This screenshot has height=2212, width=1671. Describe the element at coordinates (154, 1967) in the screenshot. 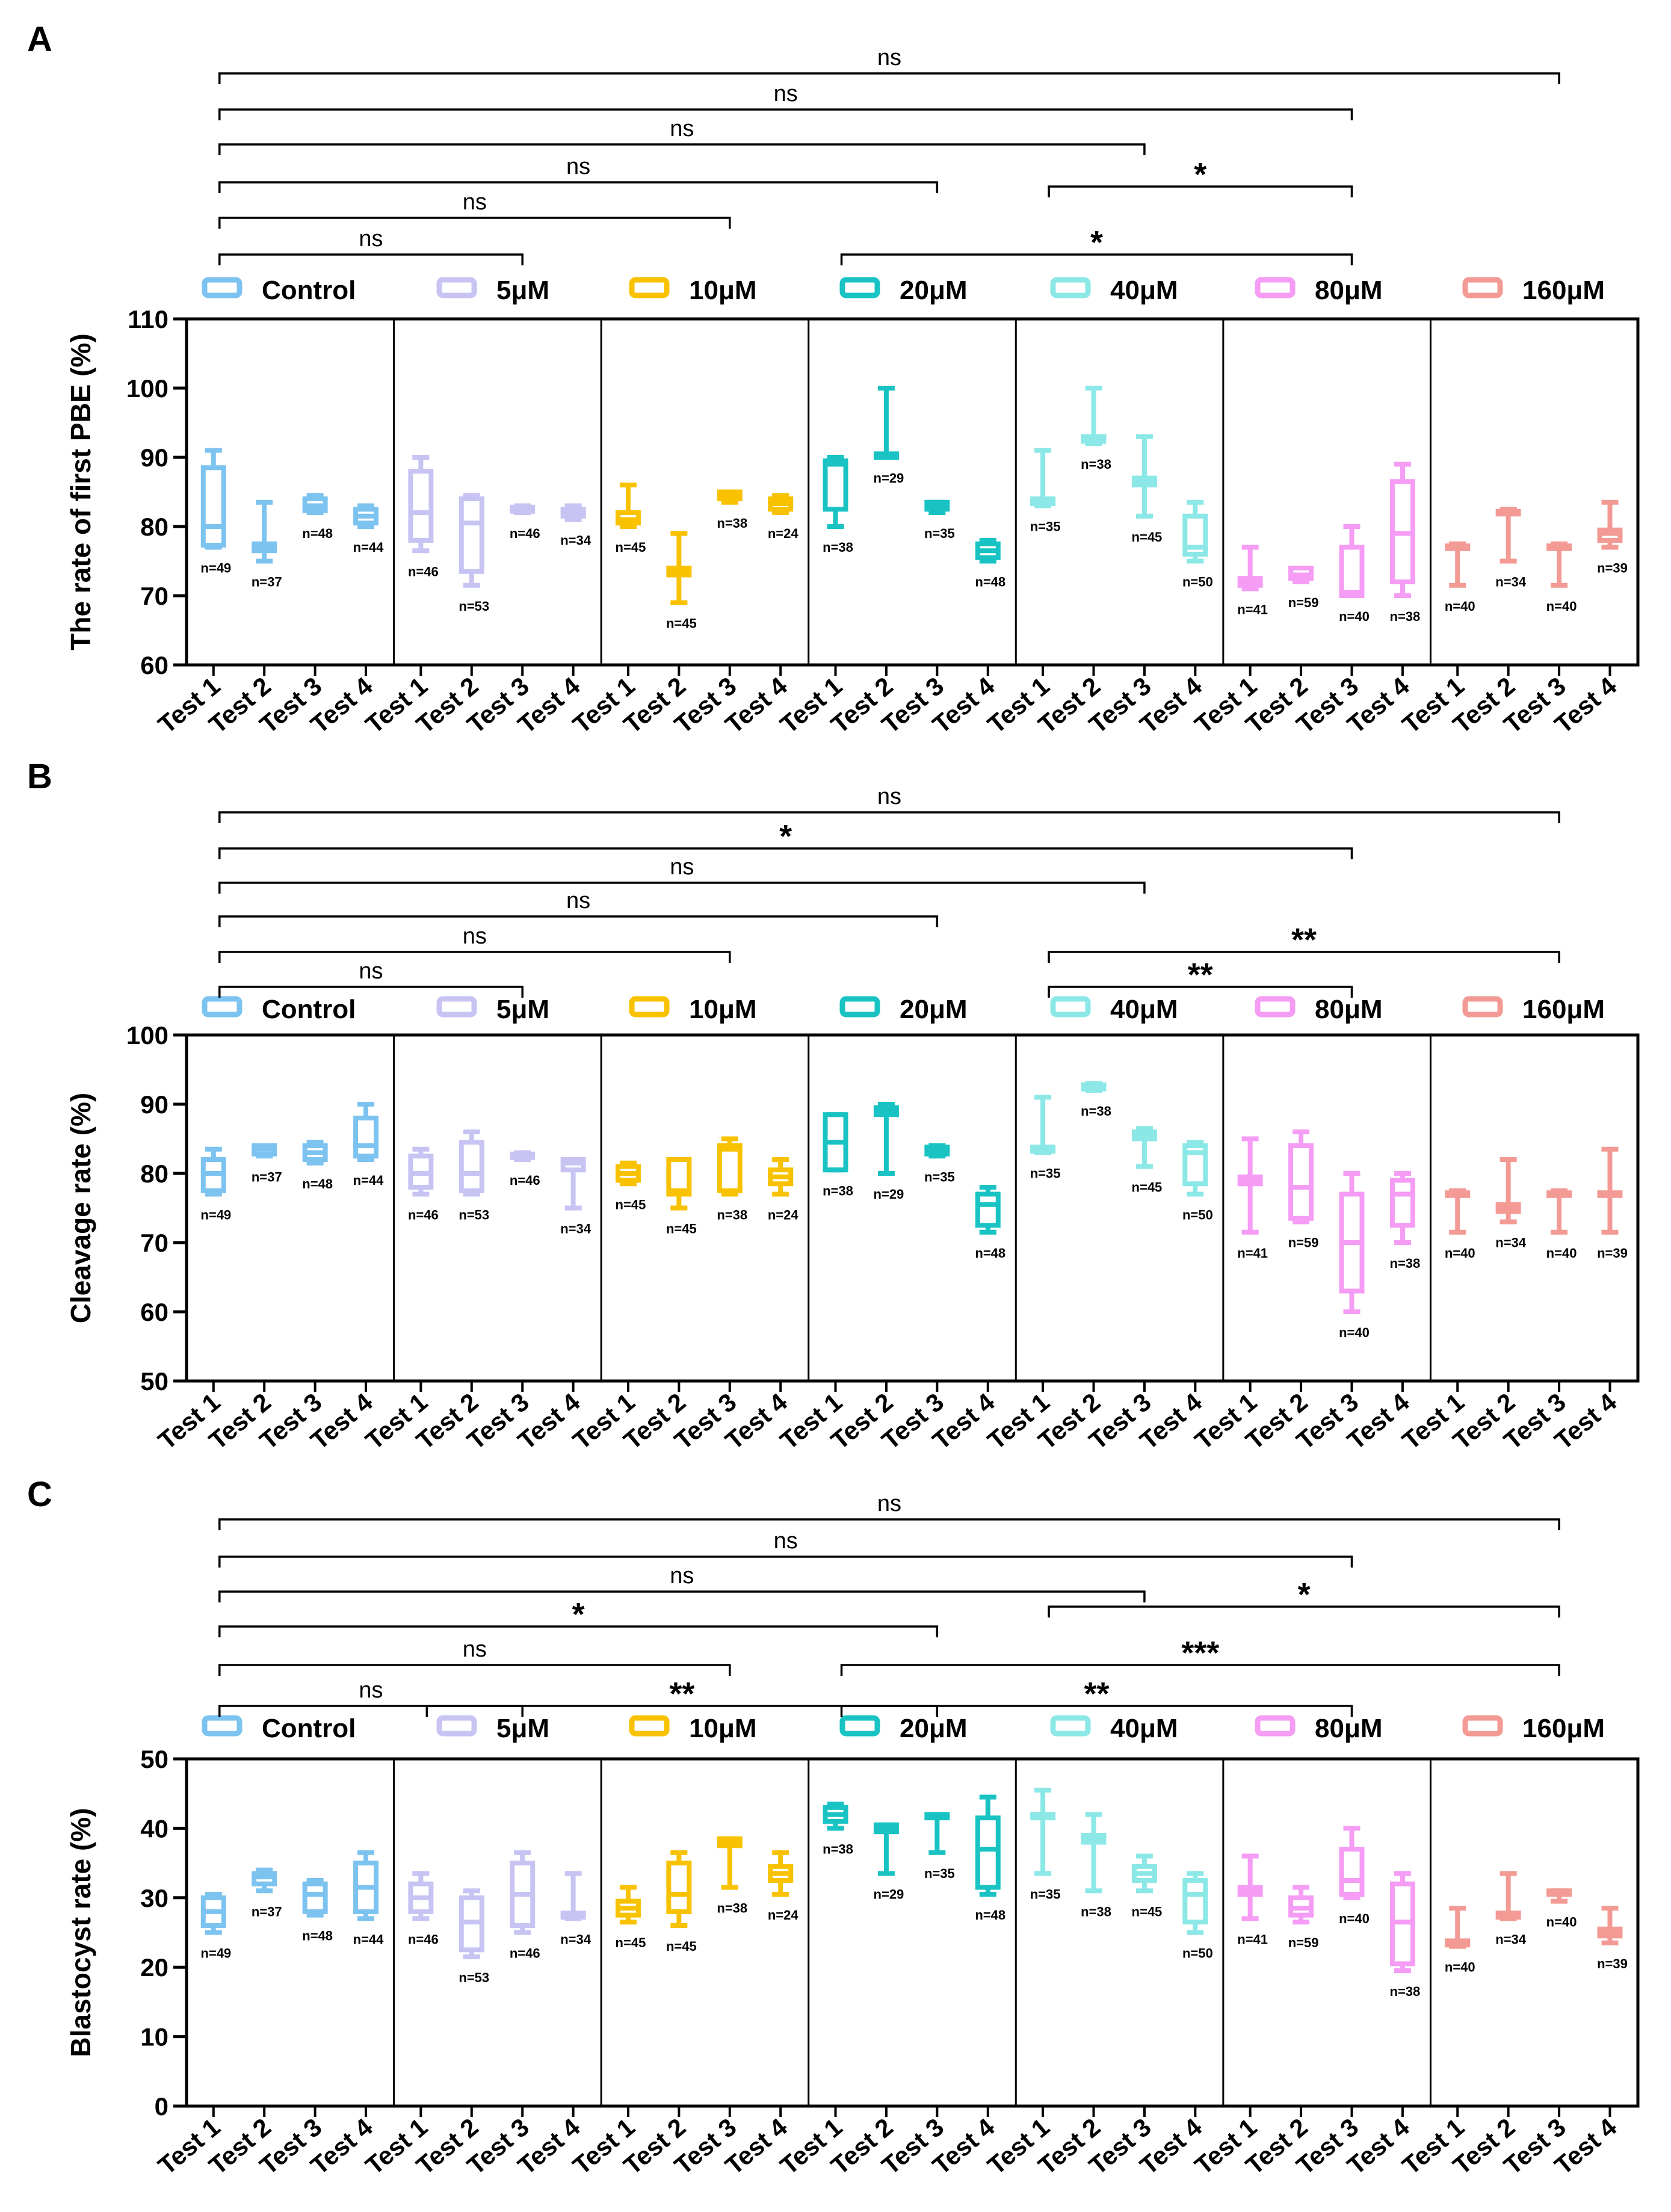

I see `y-tick-label: 20` at that location.